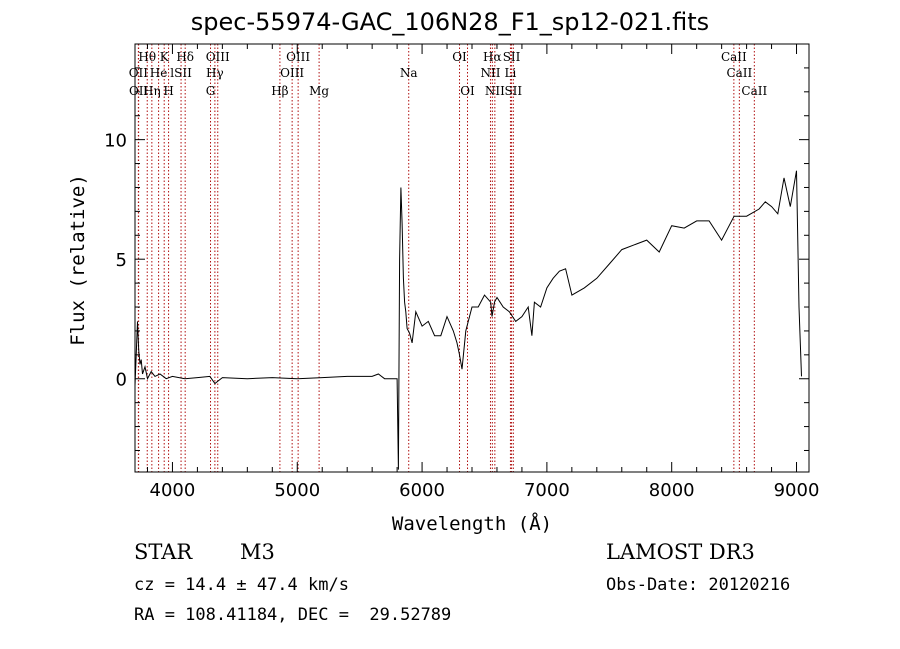  I want to click on spectral-line-label: Li, so click(511, 73).